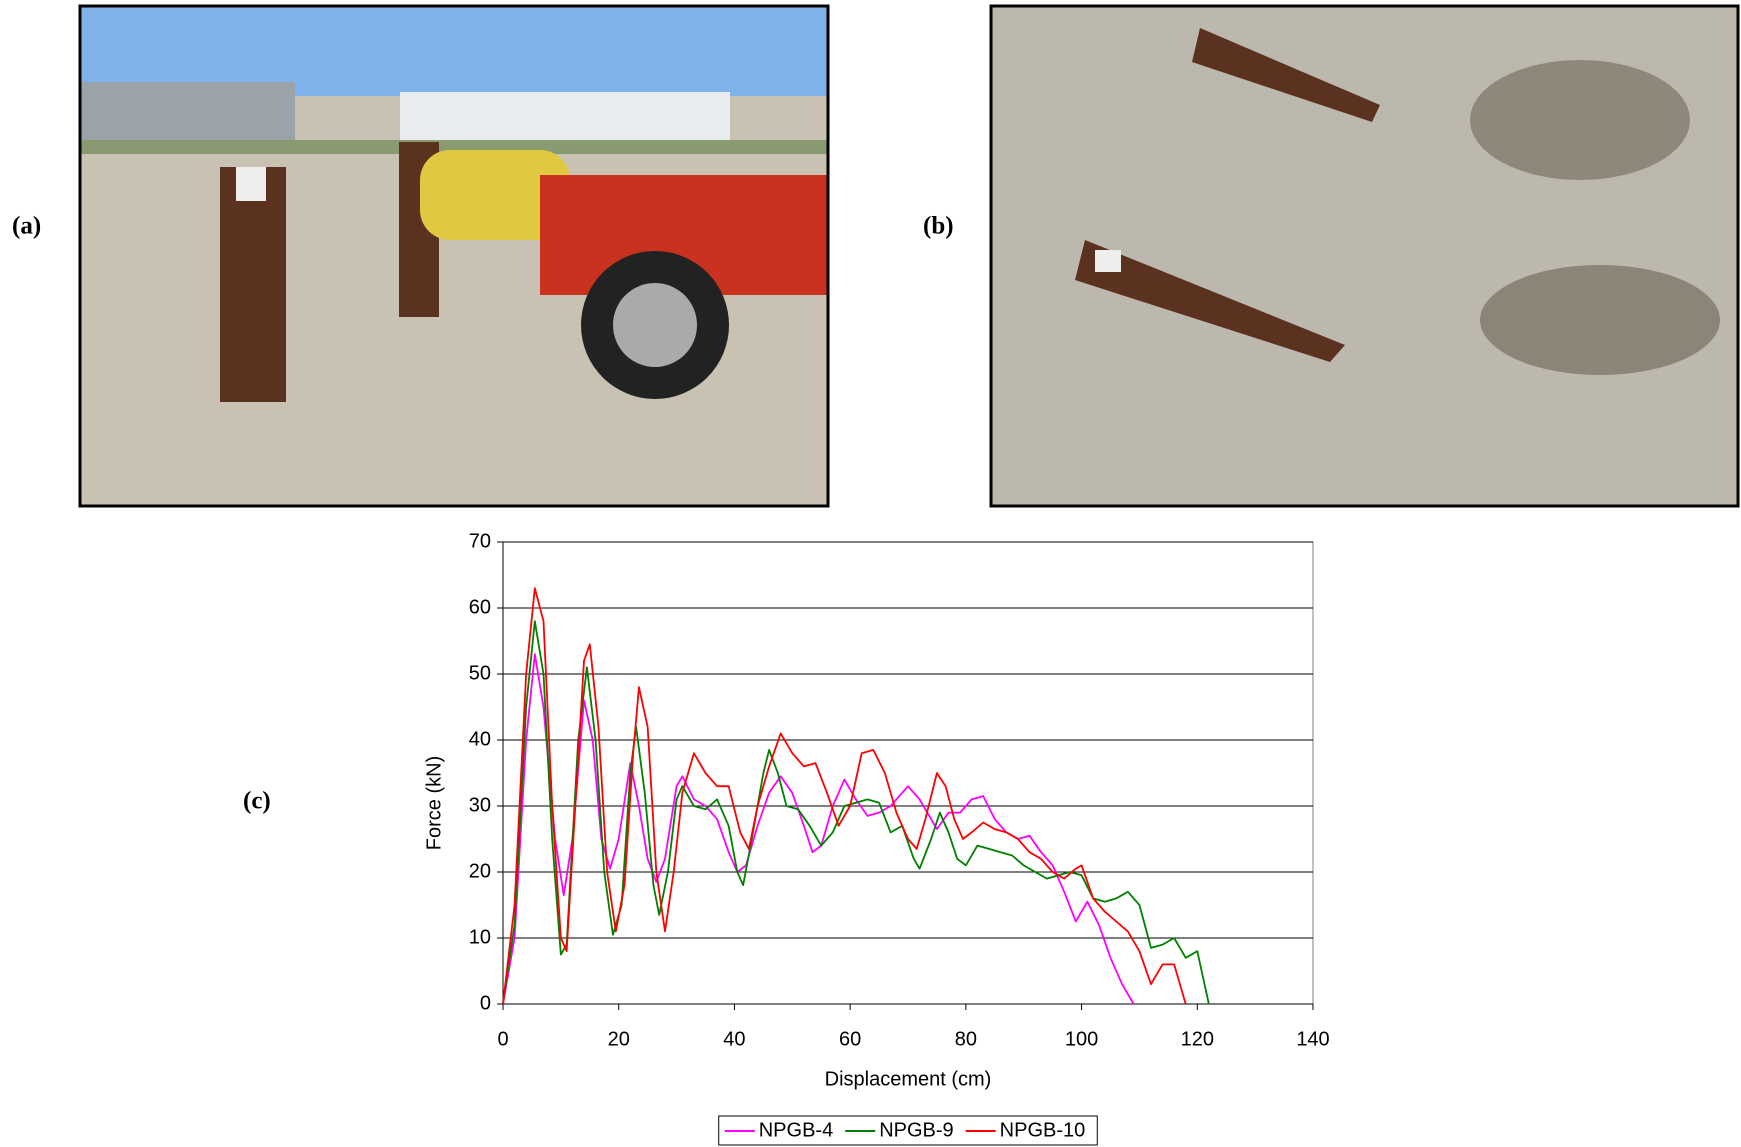 The height and width of the screenshot is (1147, 1741). What do you see at coordinates (502, 1039) in the screenshot?
I see `x-tick-label: 0` at bounding box center [502, 1039].